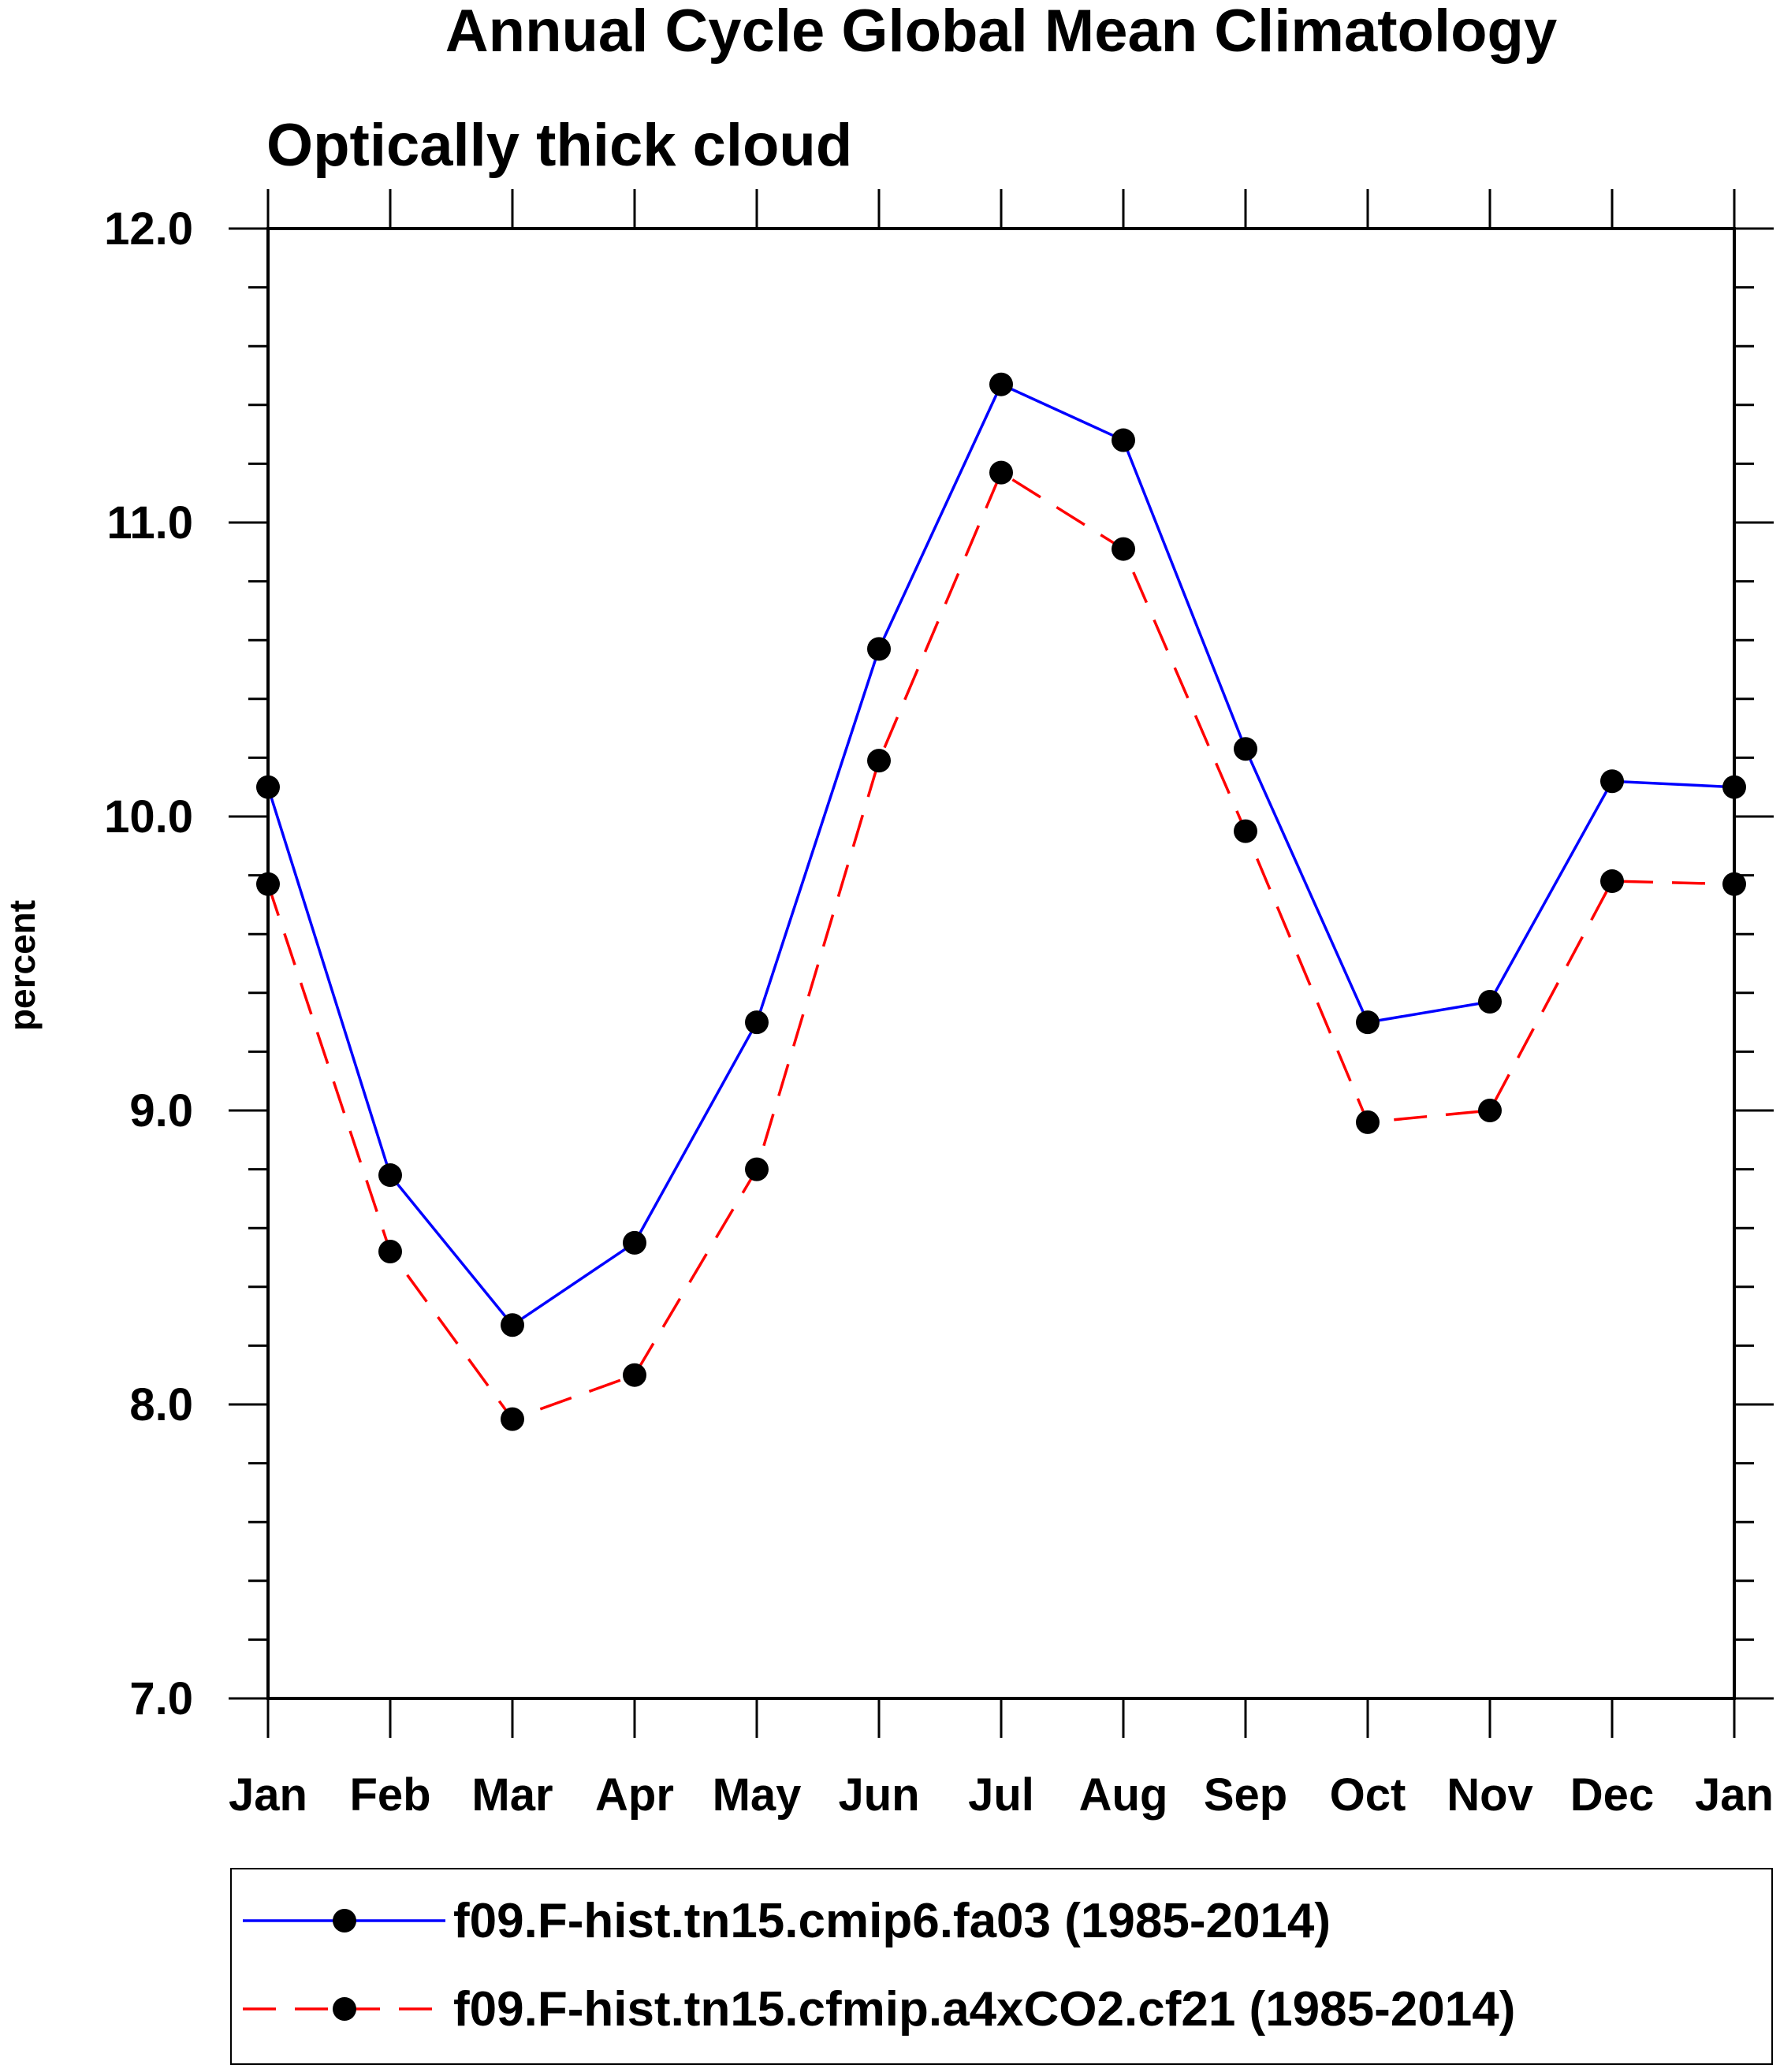 This screenshot has height=2072, width=1780. I want to click on y-tick-label: 10.0, so click(148, 817).